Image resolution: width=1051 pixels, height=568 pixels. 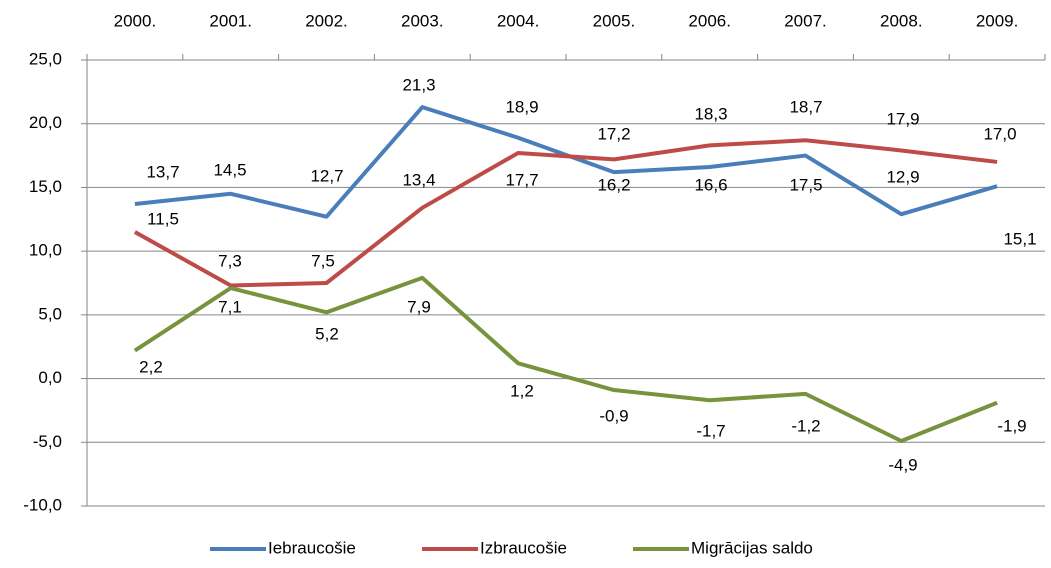 I want to click on x-tick-label: 2004., so click(x=518, y=20).